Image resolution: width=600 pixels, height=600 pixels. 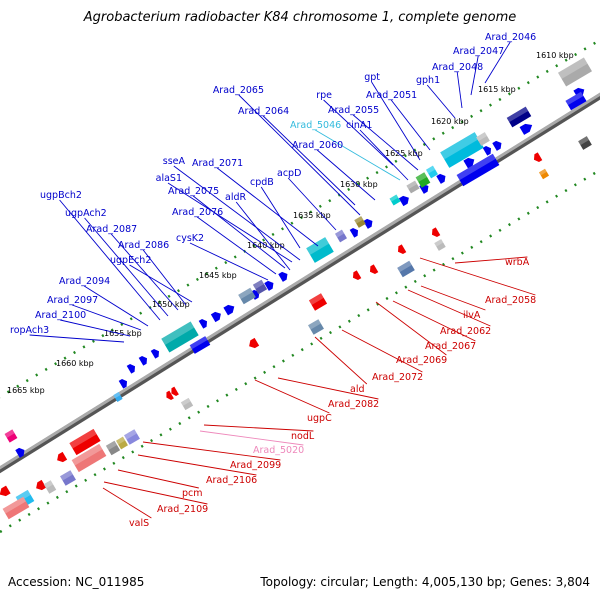 I want to click on reverse-gene-label: Arad_2099, so click(x=255, y=465).